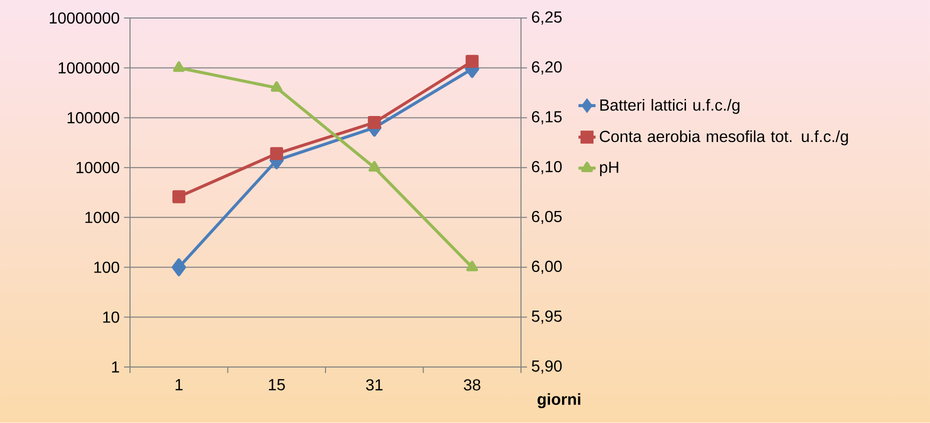 This screenshot has width=930, height=423. Describe the element at coordinates (89, 68) in the screenshot. I see `y-tick-label: 1000000` at that location.